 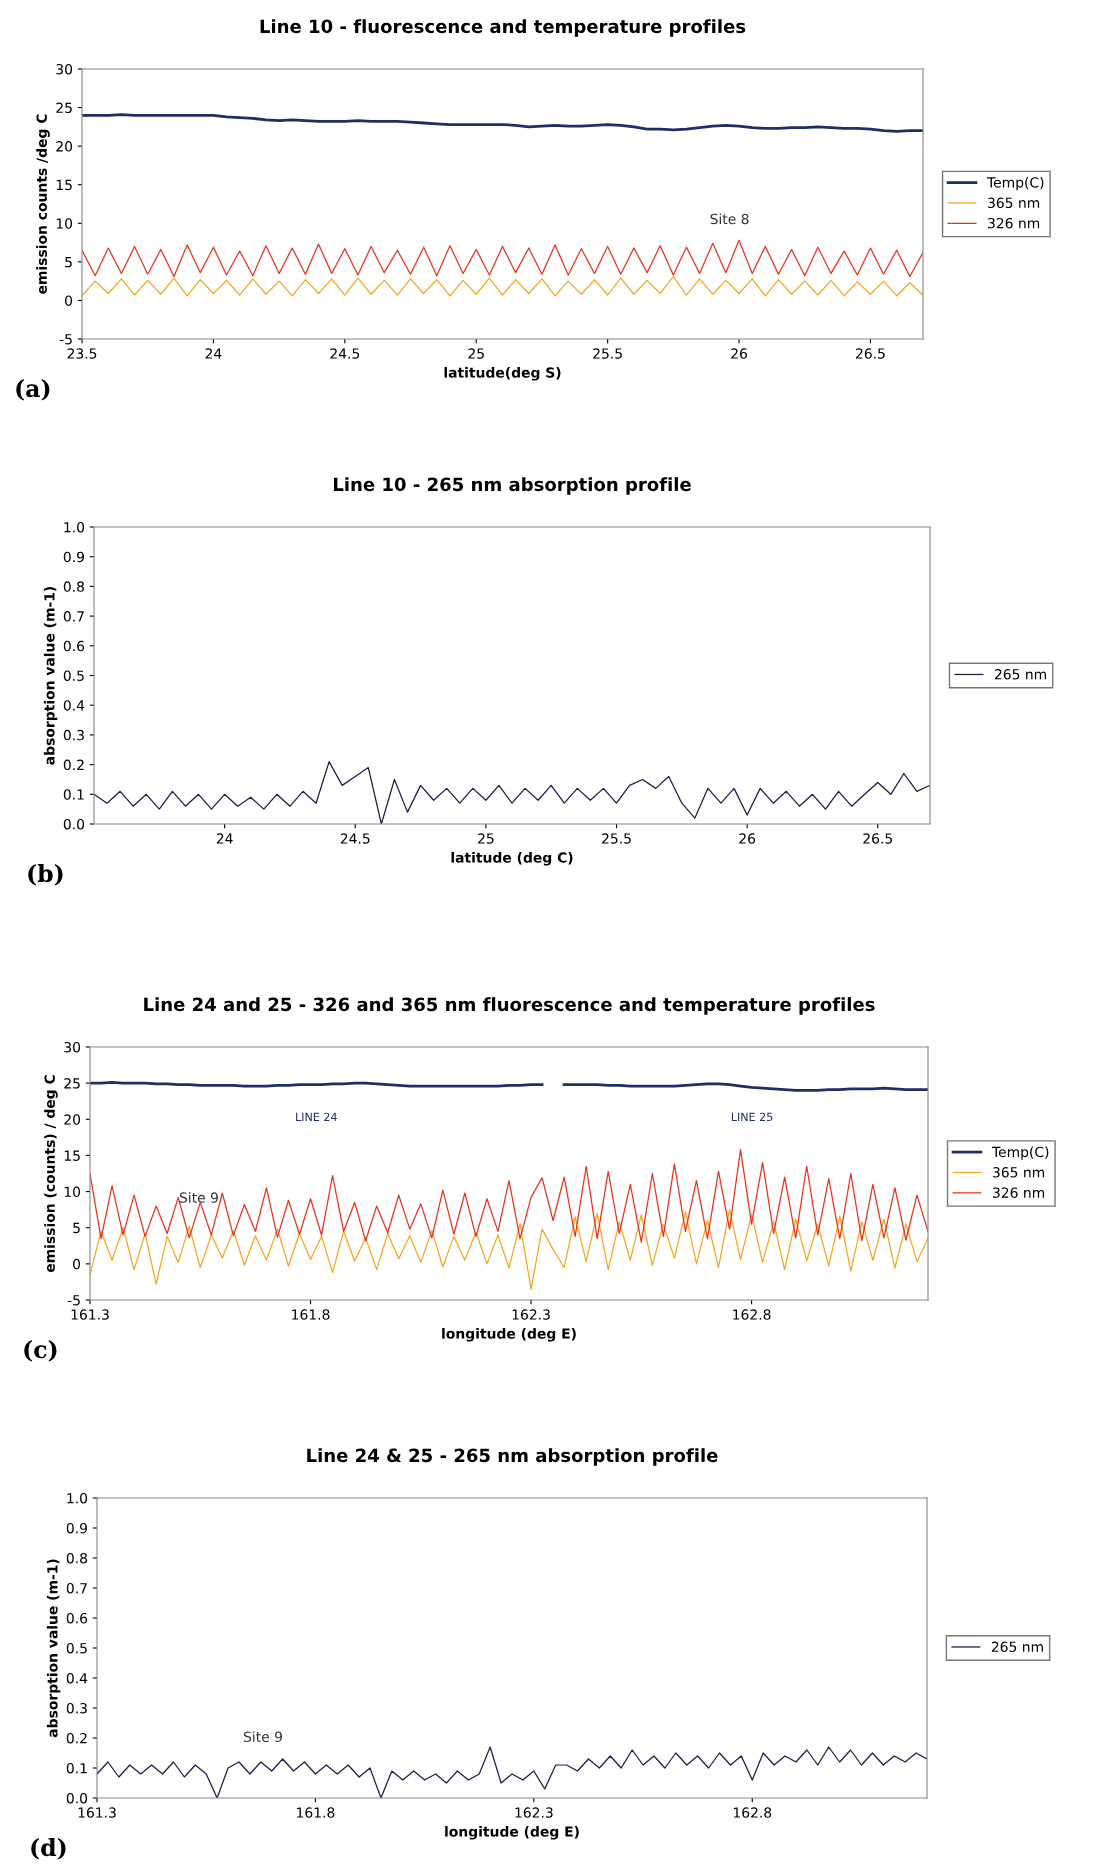 I want to click on text: (c), so click(x=40, y=1351).